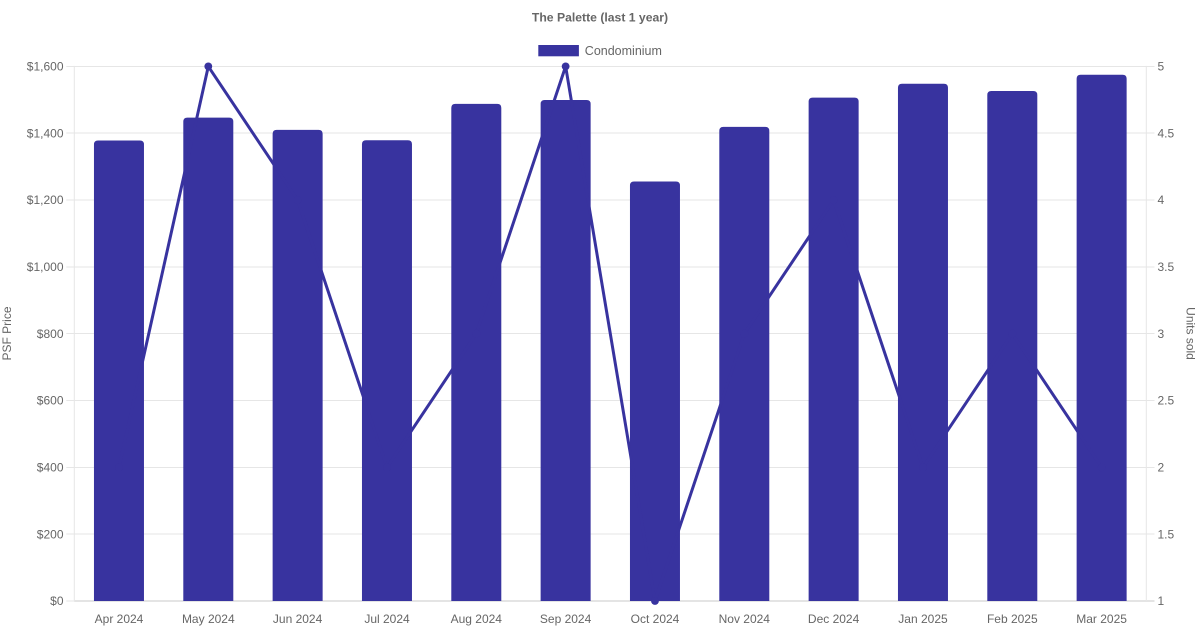 Image resolution: width=1200 pixels, height=630 pixels. Describe the element at coordinates (1161, 334) in the screenshot. I see `svg-text: 3` at that location.